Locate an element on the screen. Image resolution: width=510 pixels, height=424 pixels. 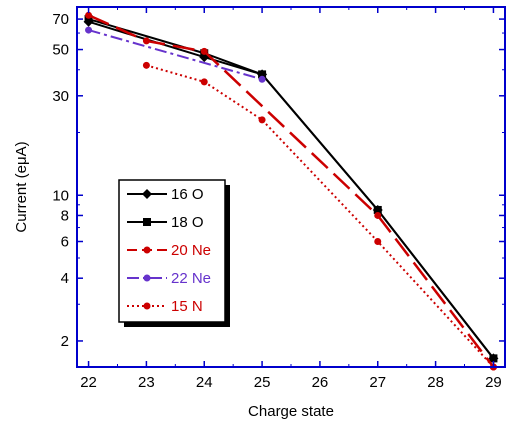
legend-entry: 15 N is located at coordinates (165, 306).